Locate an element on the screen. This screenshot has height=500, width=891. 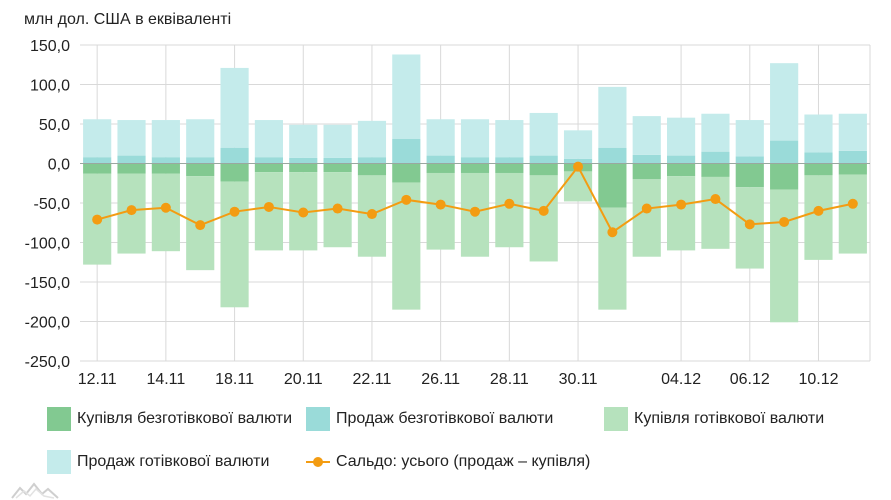
unit-label: млн дол. США в еквіваленті is located at coordinates (128, 19).